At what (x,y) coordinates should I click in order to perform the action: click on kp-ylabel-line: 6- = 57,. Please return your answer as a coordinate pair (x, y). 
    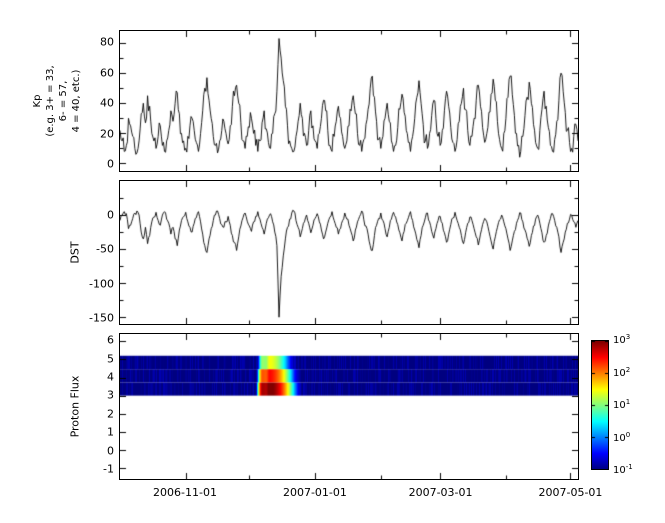
    Looking at the image, I should click on (63, 101).